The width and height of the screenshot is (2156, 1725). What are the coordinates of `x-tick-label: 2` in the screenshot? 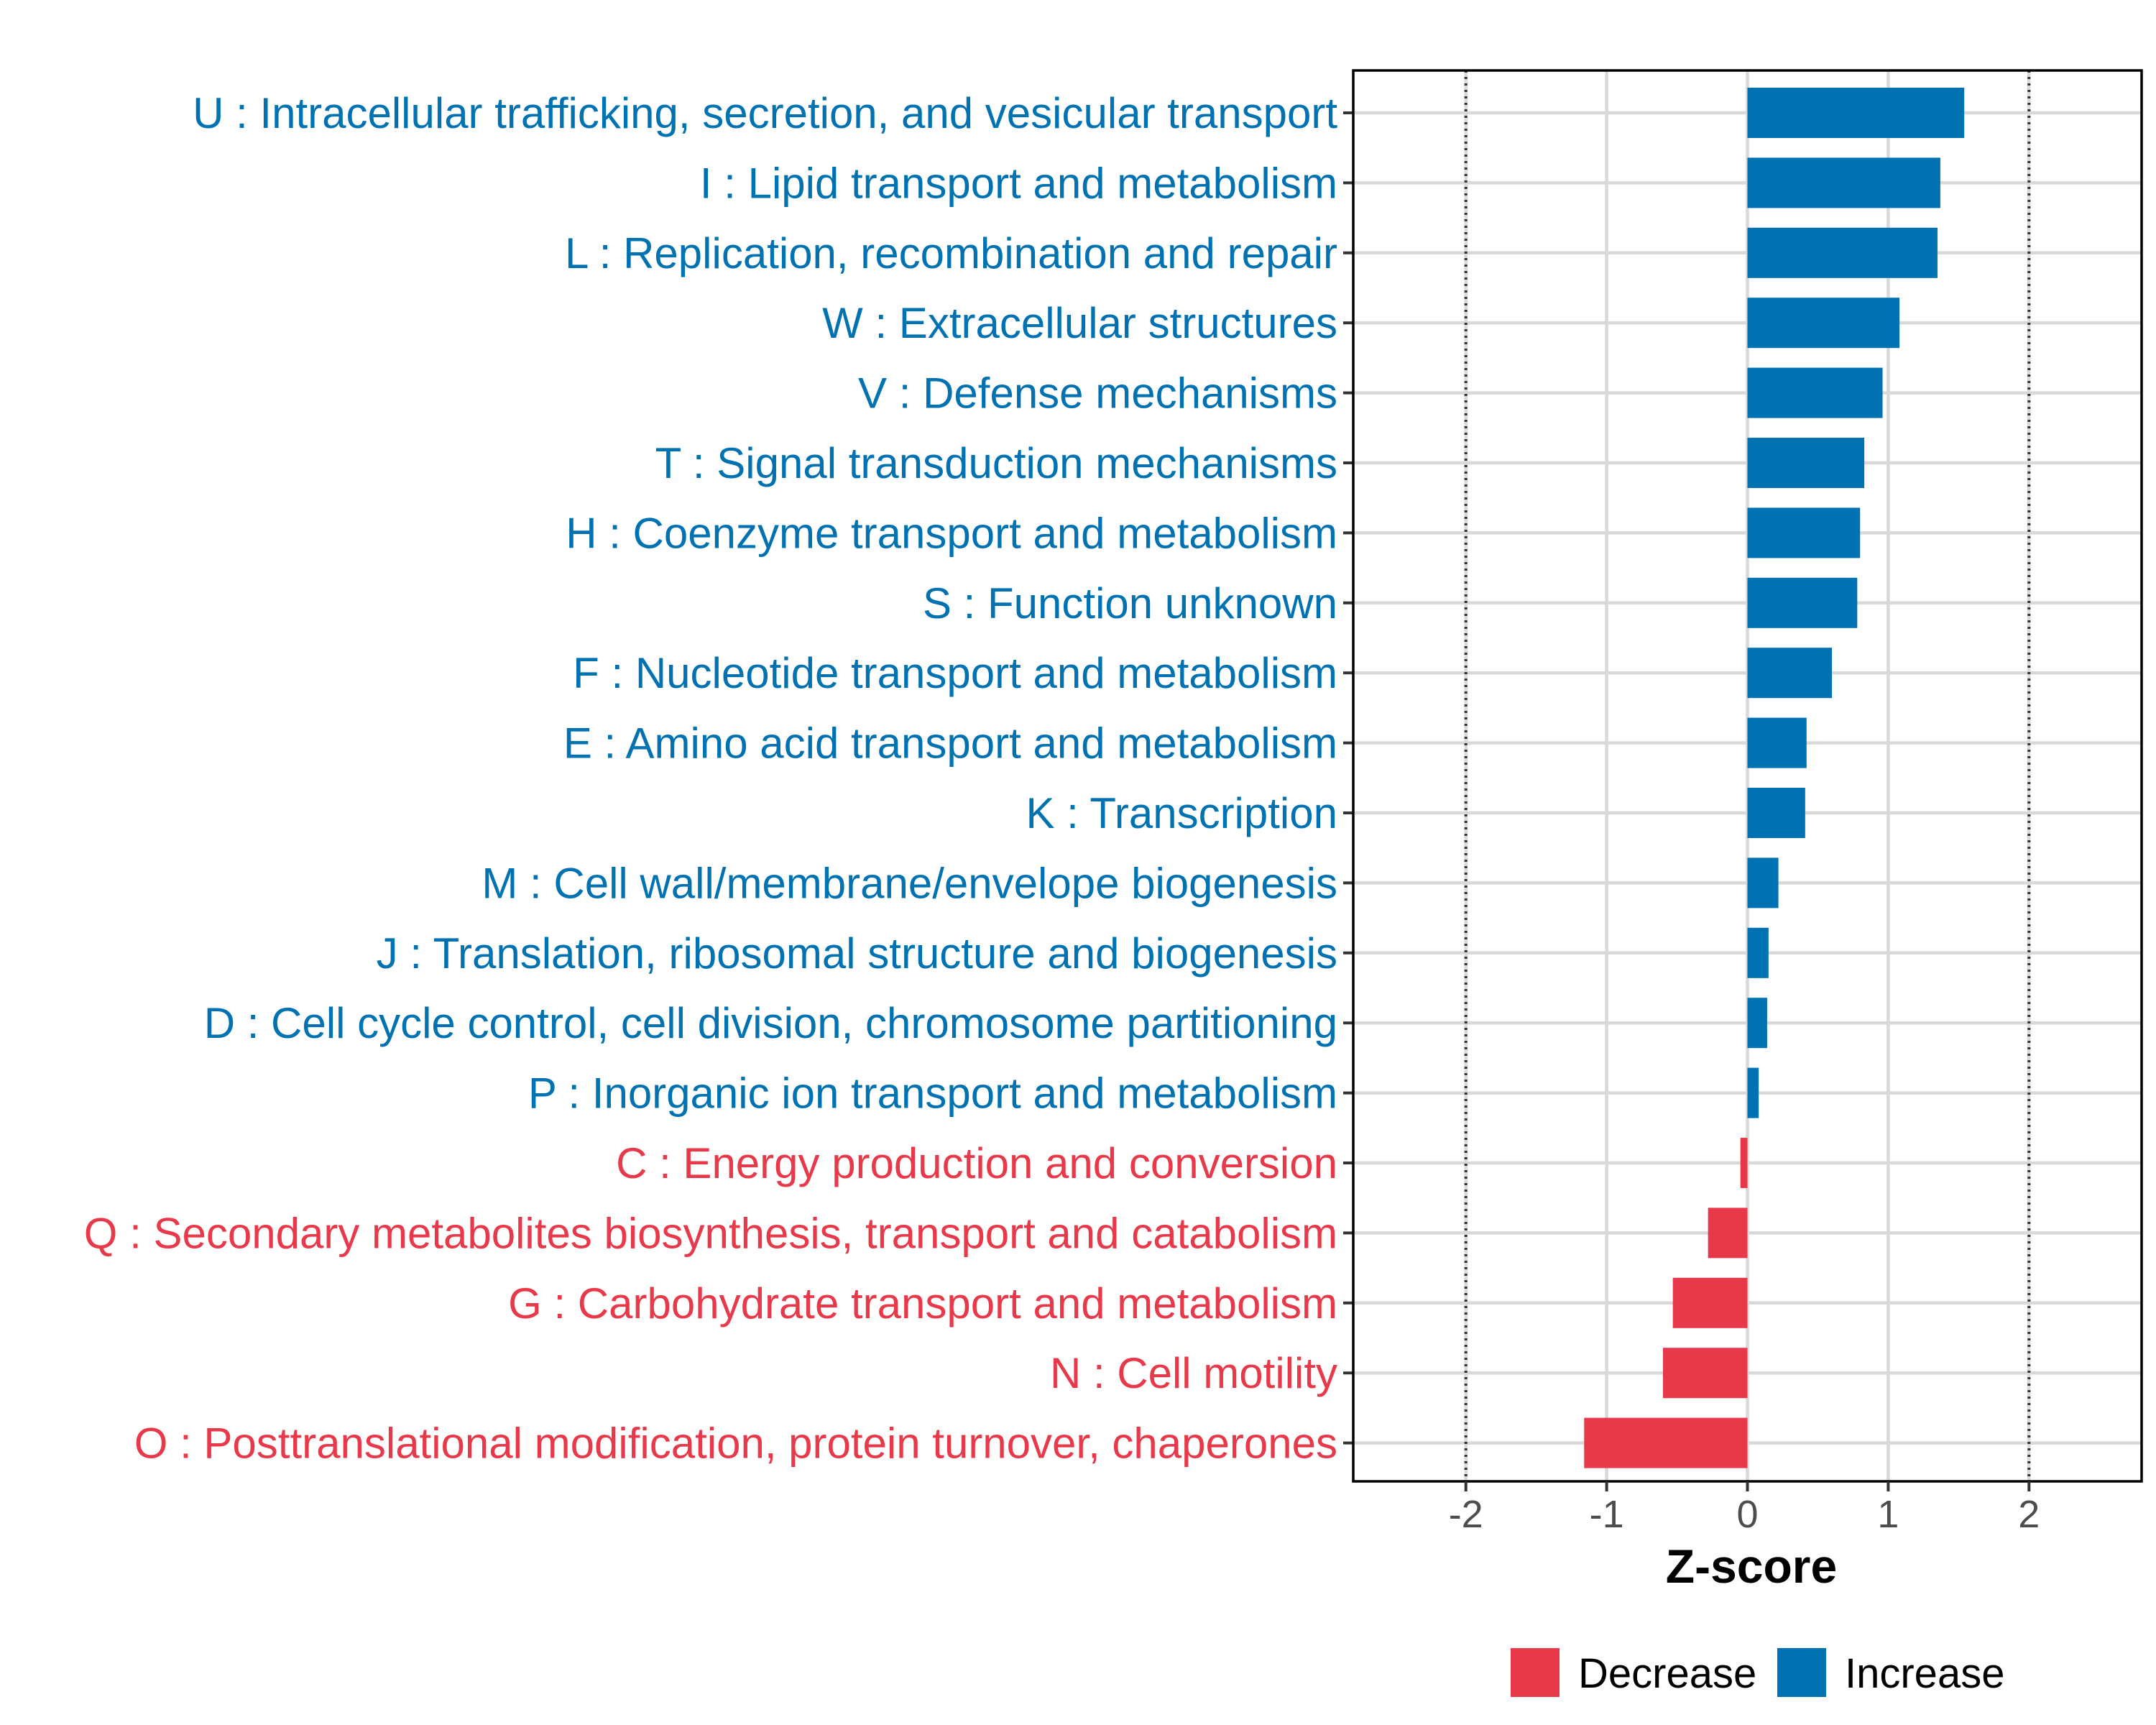 It's located at (2029, 1514).